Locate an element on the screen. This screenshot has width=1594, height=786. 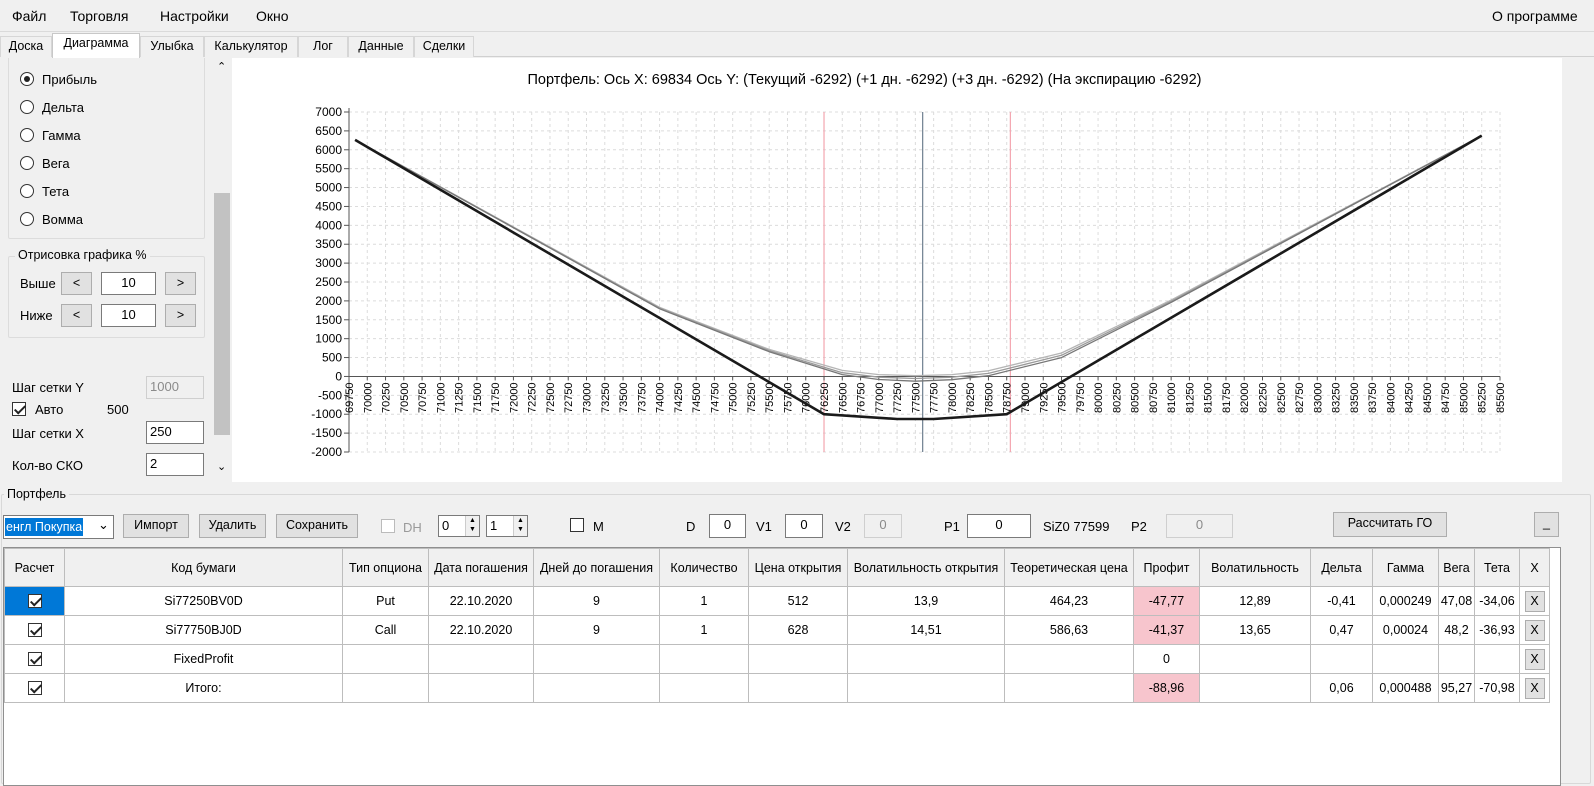
column-header: Цена открытия is located at coordinates (798, 567).